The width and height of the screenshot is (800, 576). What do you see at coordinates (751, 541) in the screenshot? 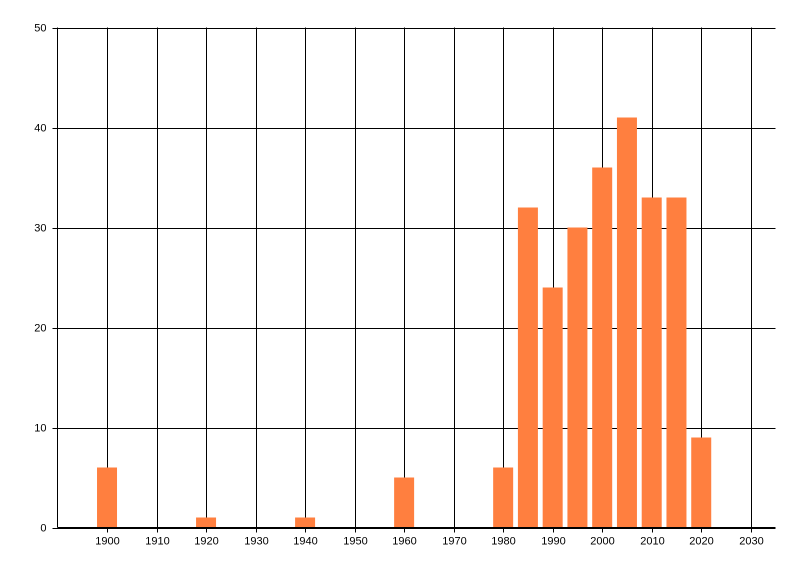
I see `x-tick-label: 2030` at bounding box center [751, 541].